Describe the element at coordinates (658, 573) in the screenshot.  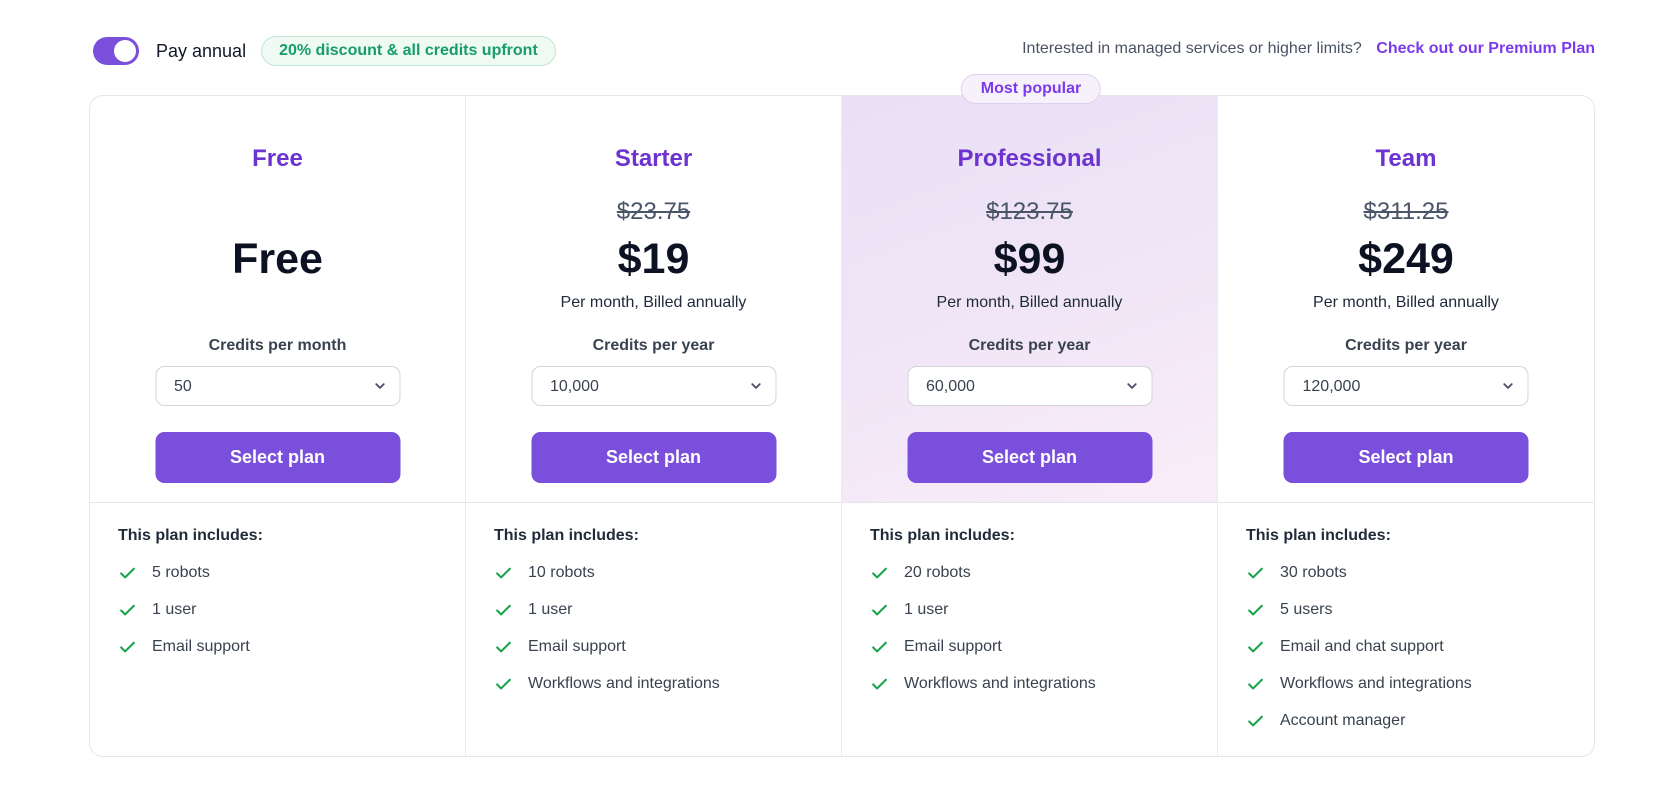
I see `feature-item: 10 robots` at that location.